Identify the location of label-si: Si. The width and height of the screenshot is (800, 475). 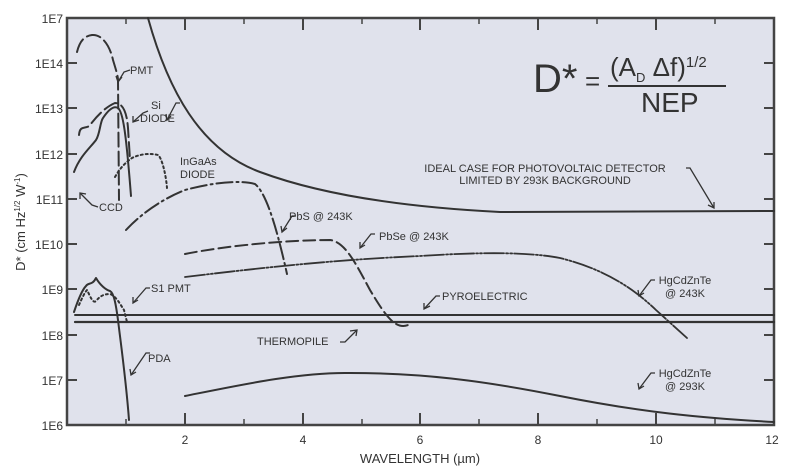
(156, 106).